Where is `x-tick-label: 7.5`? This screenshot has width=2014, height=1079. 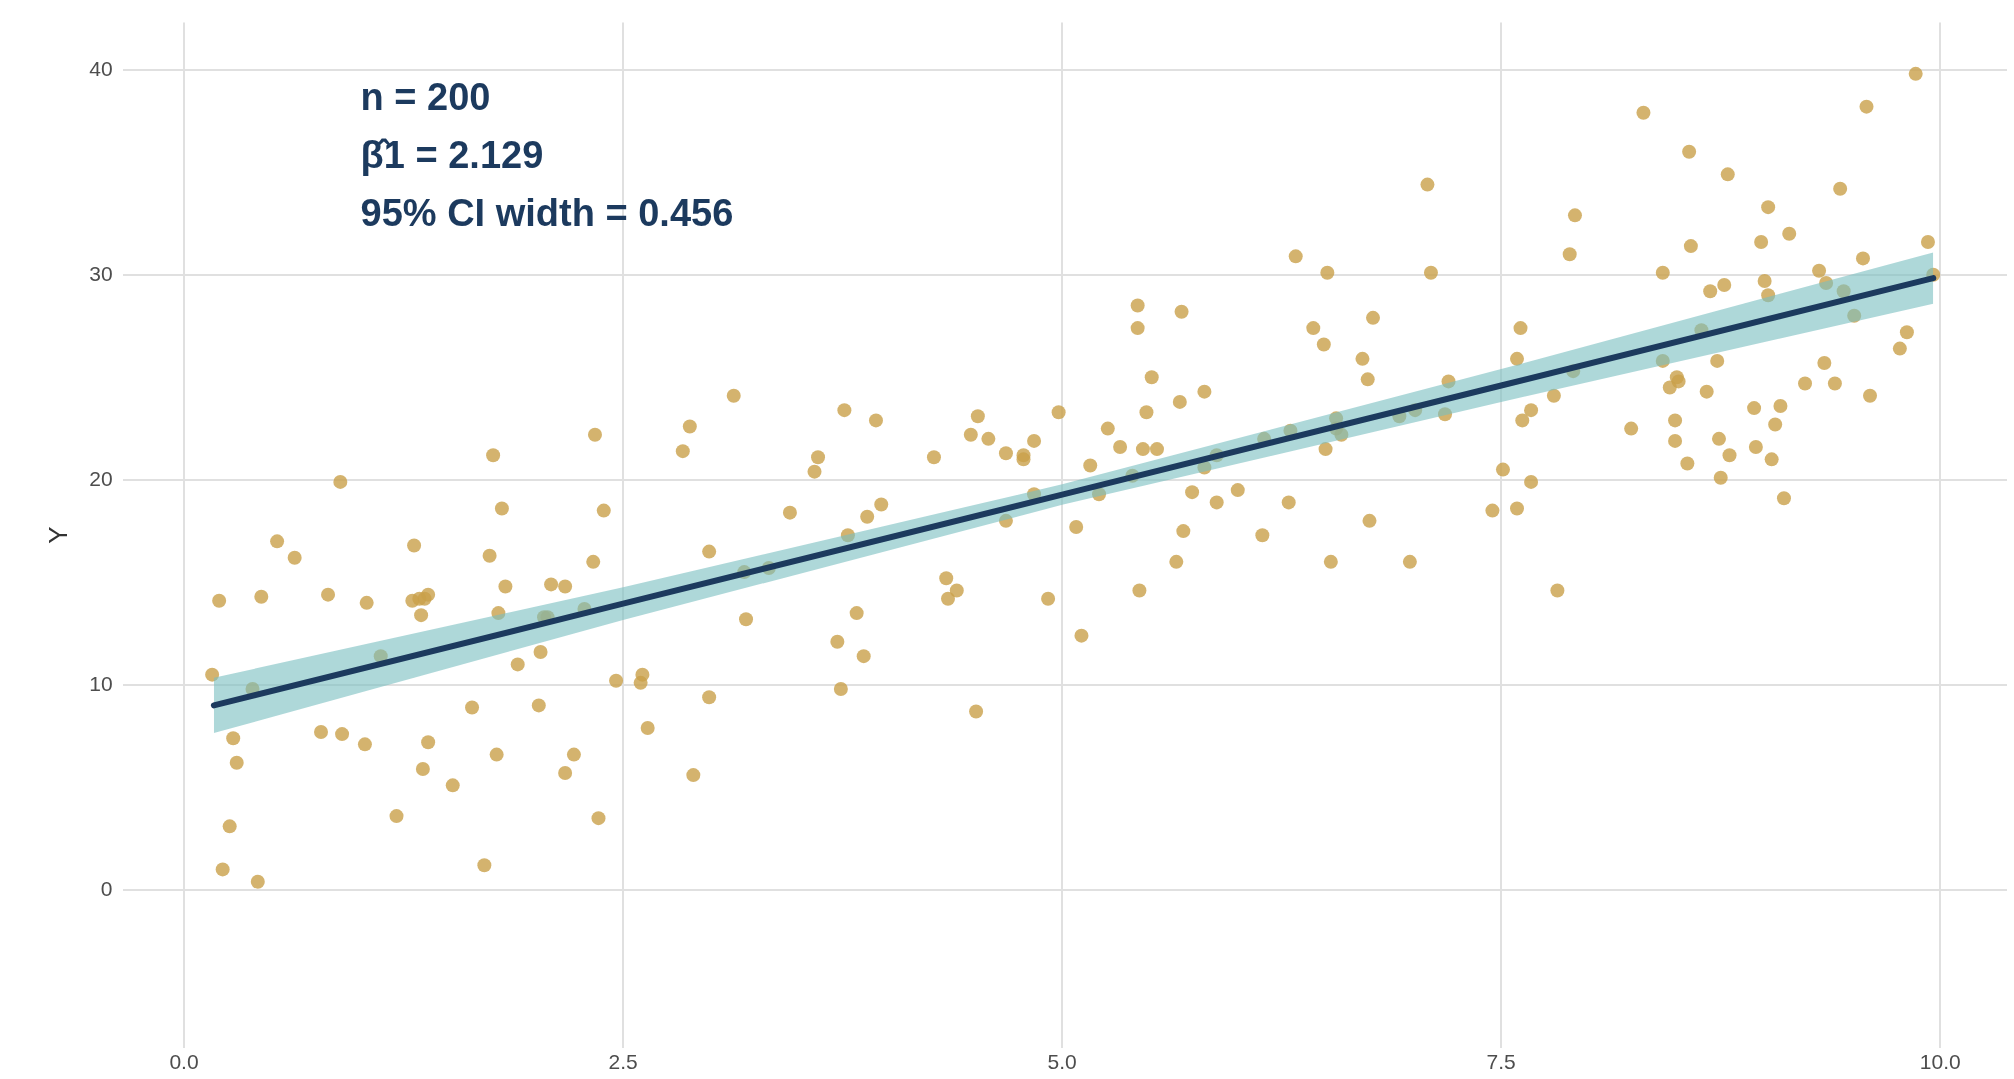 x-tick-label: 7.5 is located at coordinates (1501, 1062).